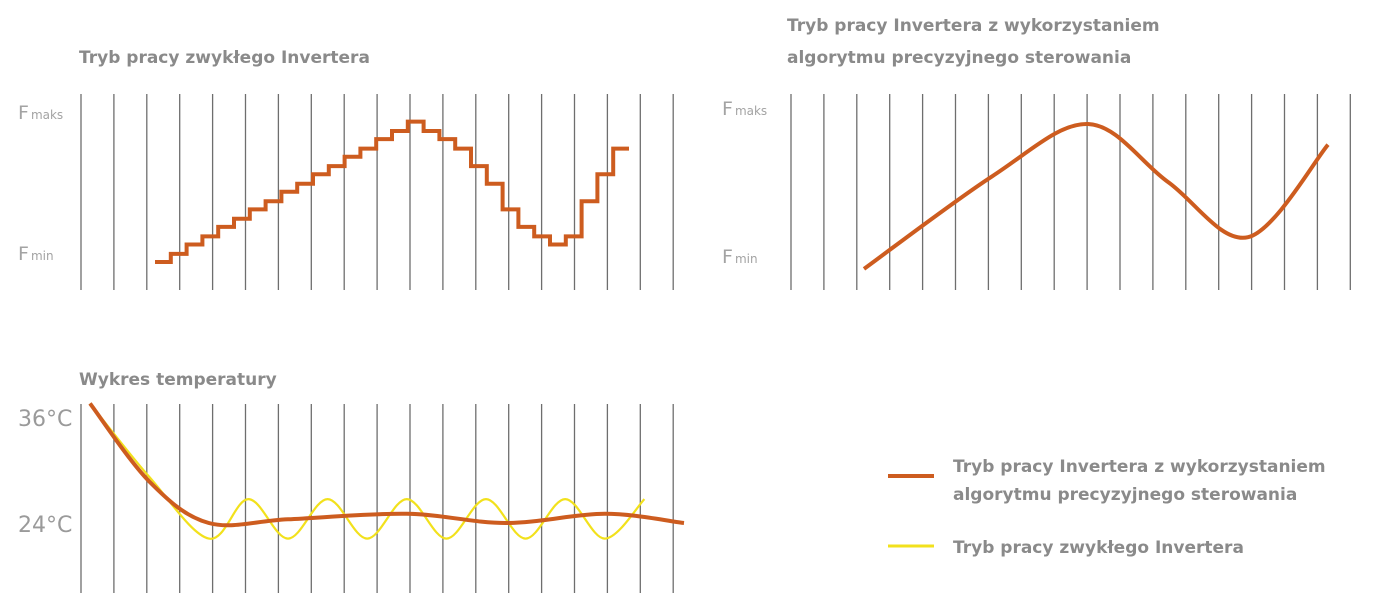 The height and width of the screenshot is (593, 1389). I want to click on legend-label-precise-line-2: algorytmu precyzyjnego sterowania, so click(1125, 495).